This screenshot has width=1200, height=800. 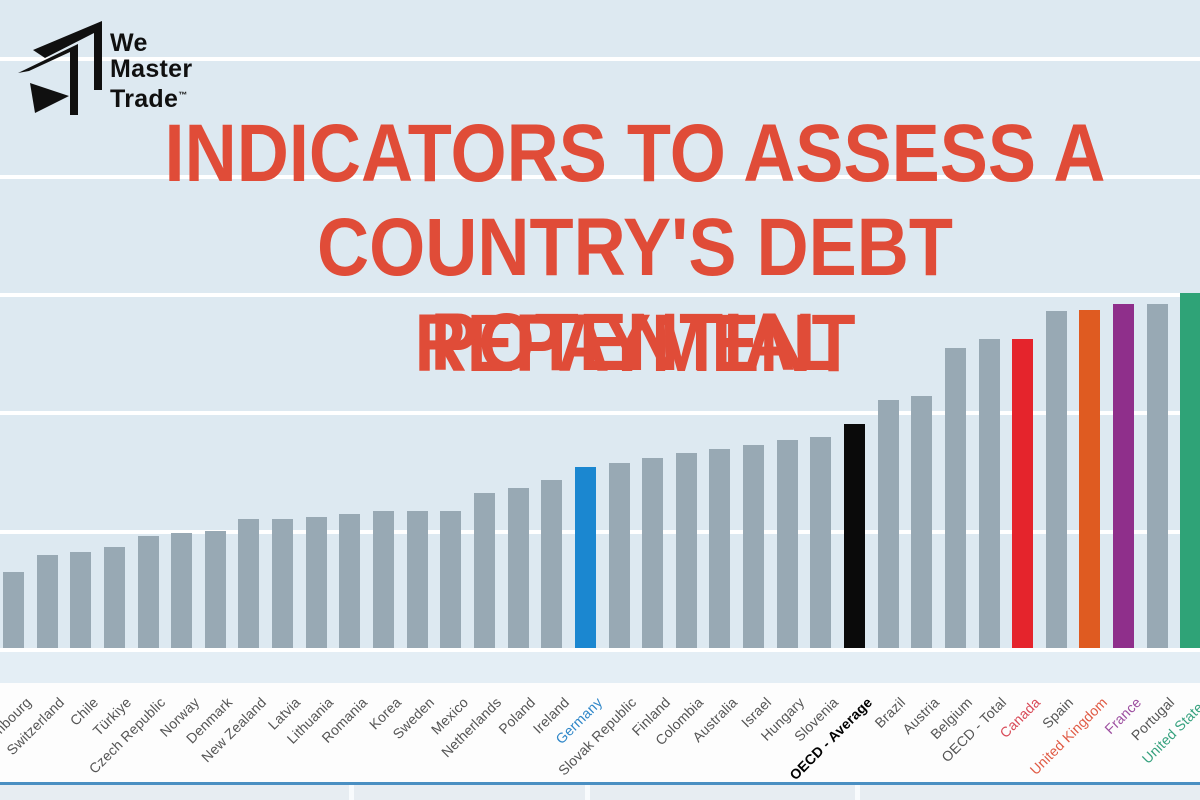 I want to click on bar-slovenia, so click(x=821, y=542).